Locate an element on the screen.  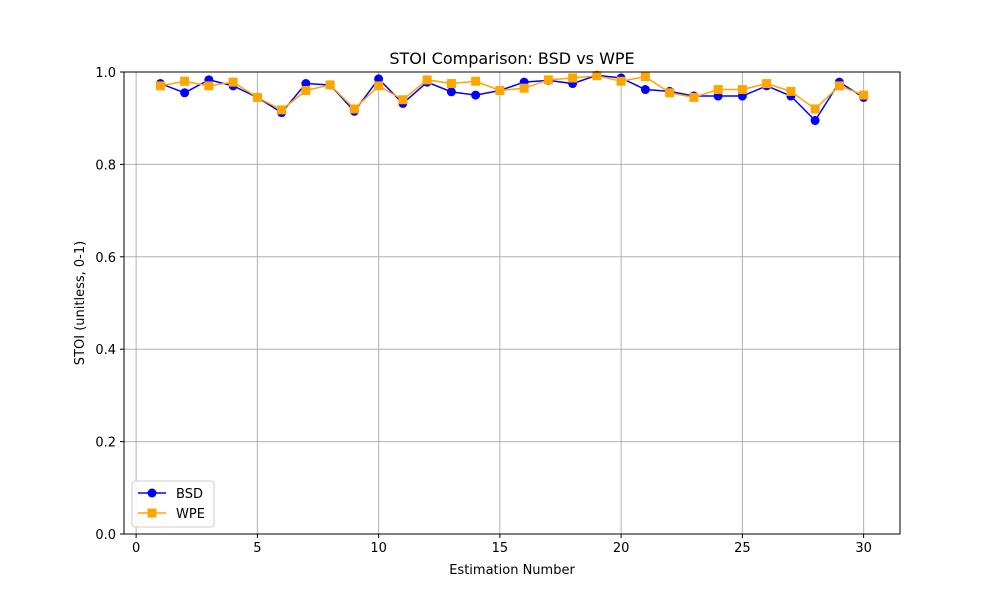
bsd-series-line is located at coordinates (511, 97).